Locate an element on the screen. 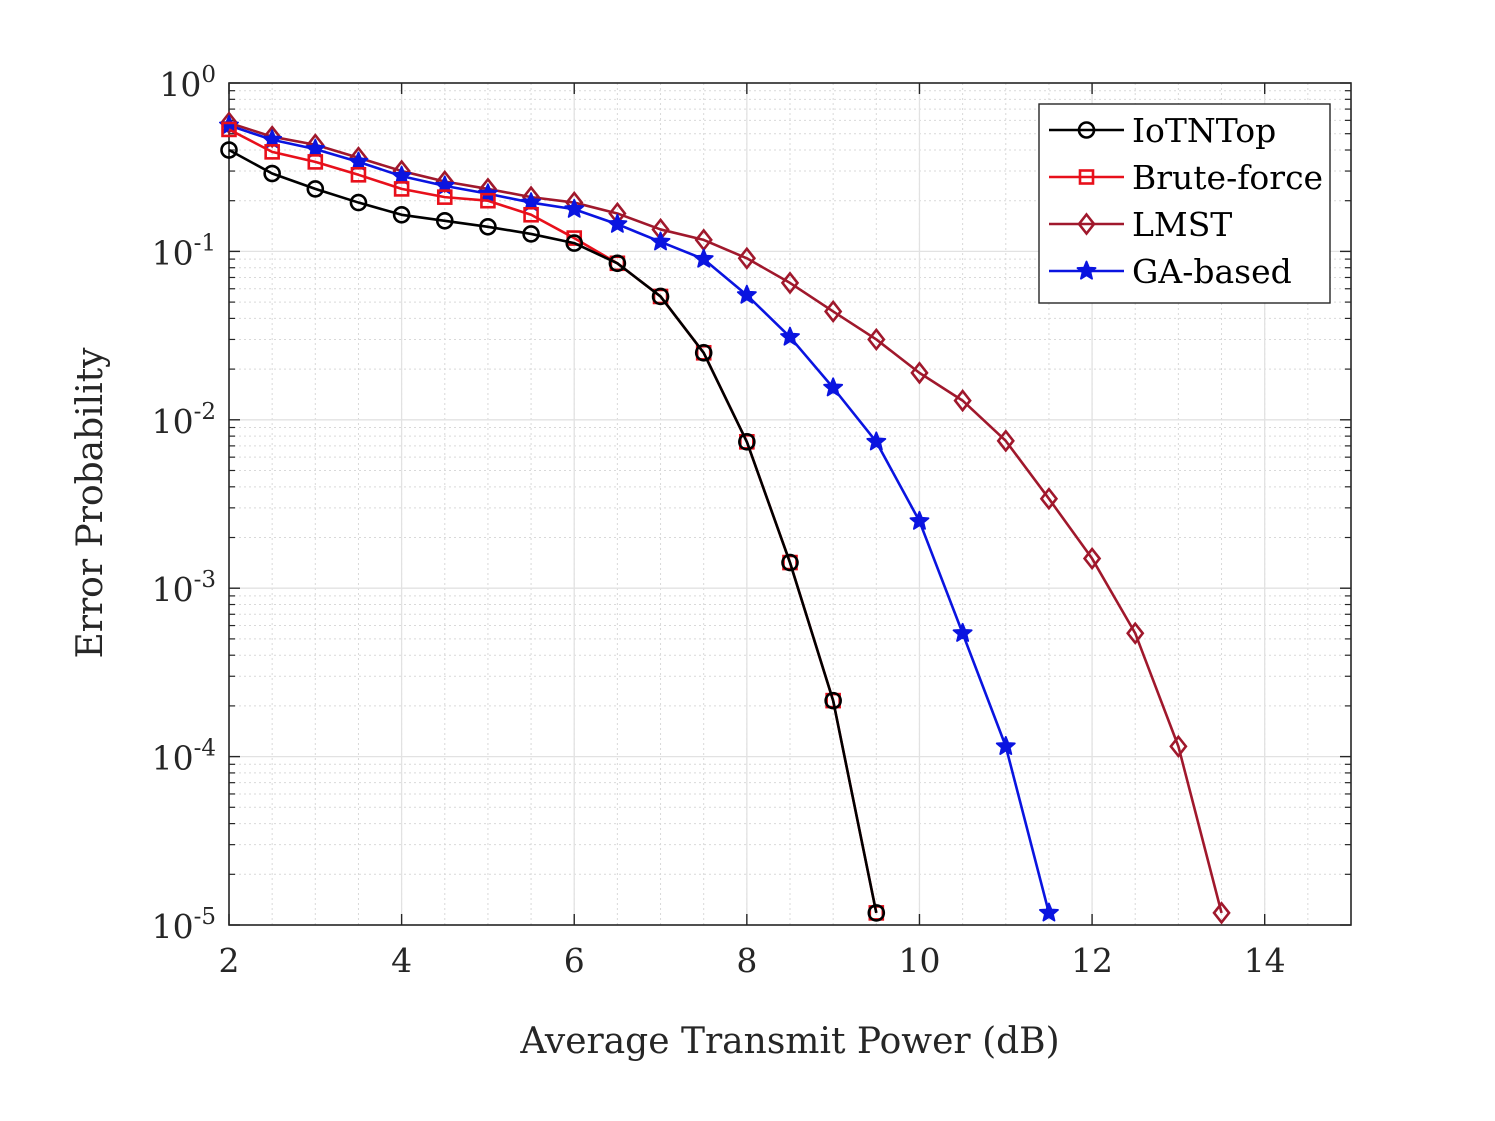 This screenshot has height=1121, width=1495. legend-label-lmst: LMST is located at coordinates (1182, 224).